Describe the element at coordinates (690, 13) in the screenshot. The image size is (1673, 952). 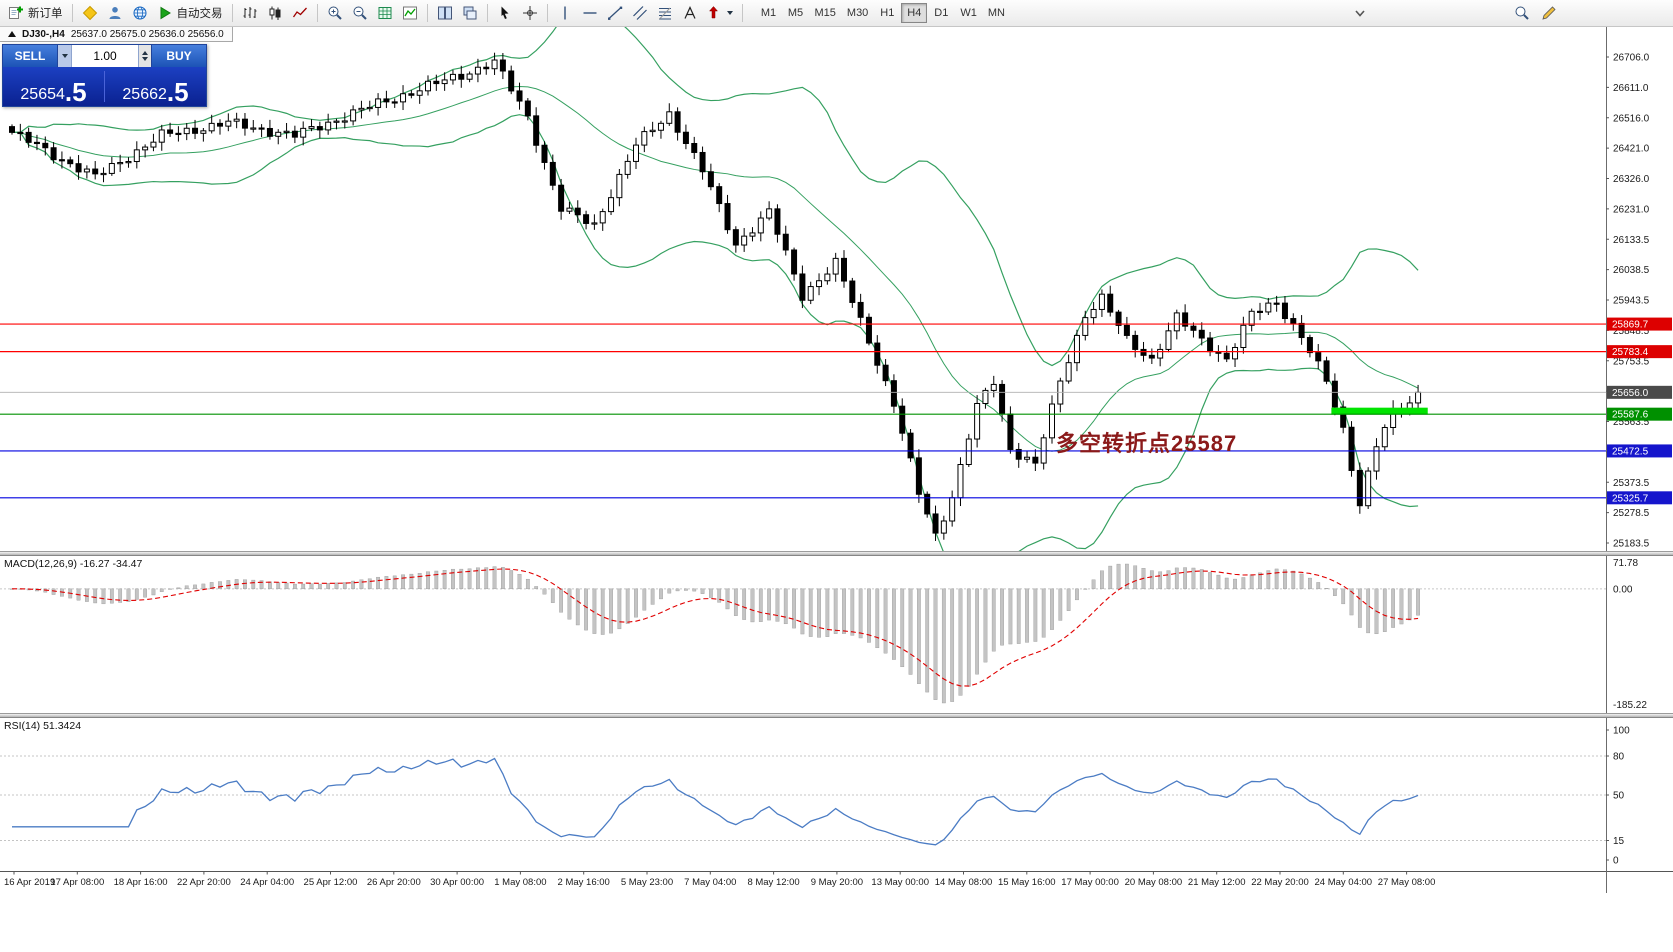
I see `text-button` at that location.